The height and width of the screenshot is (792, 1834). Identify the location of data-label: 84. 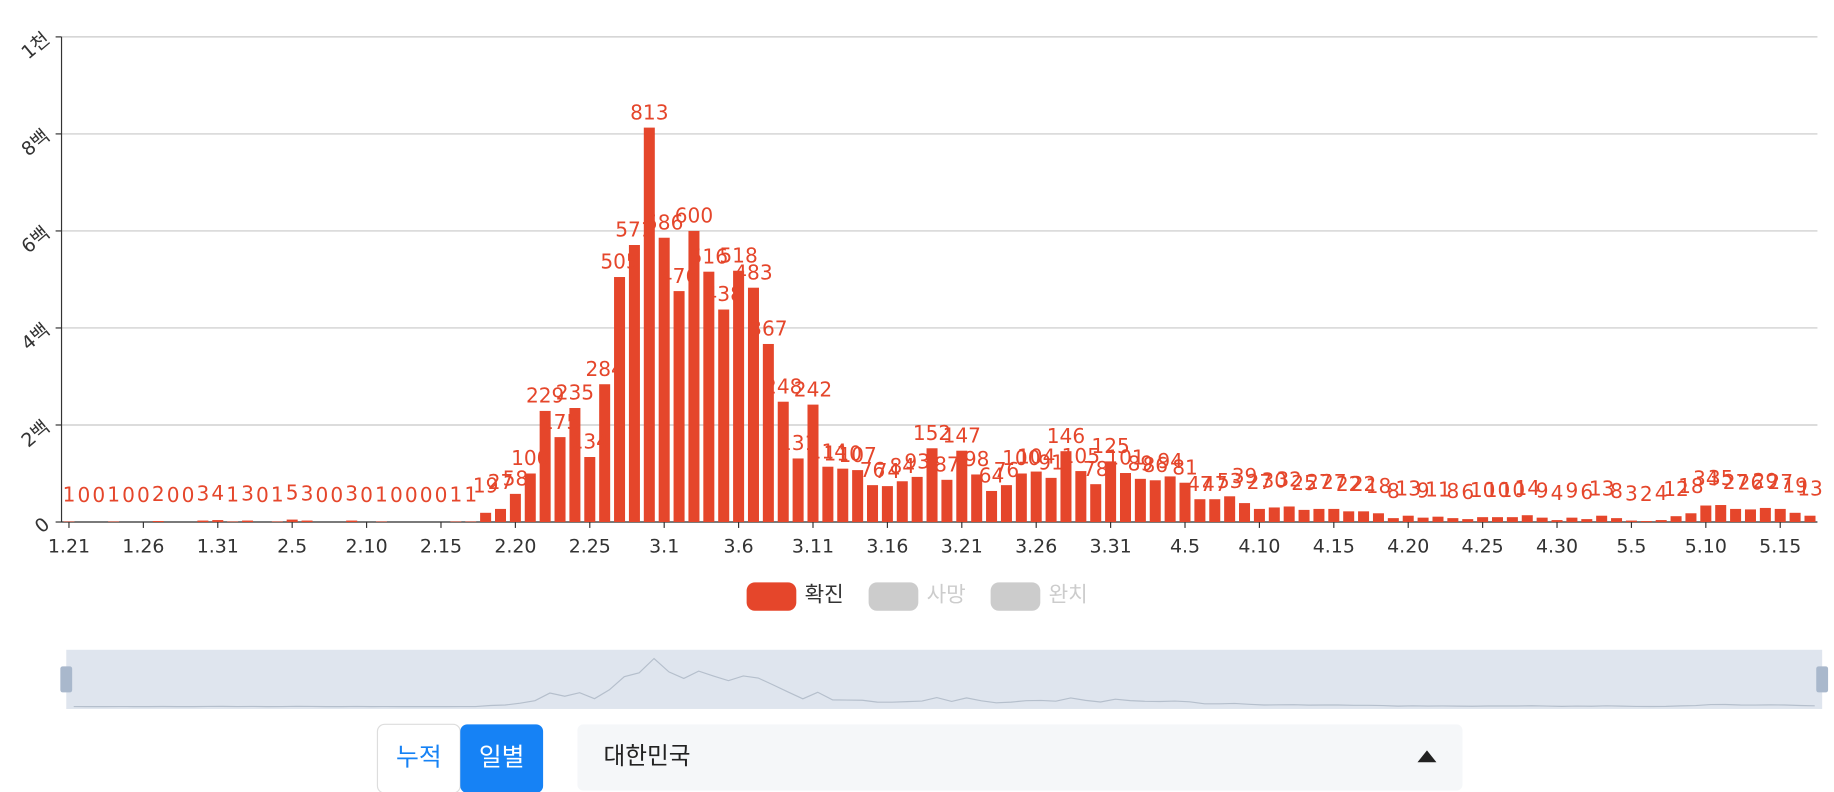
(902, 466).